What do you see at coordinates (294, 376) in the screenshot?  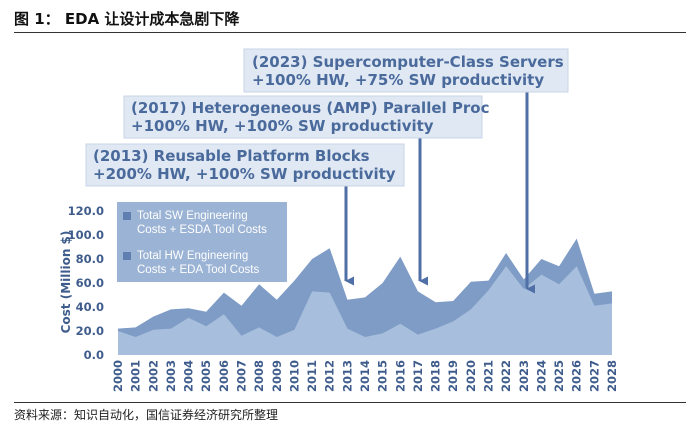 I see `x-tick-label: 2010` at bounding box center [294, 376].